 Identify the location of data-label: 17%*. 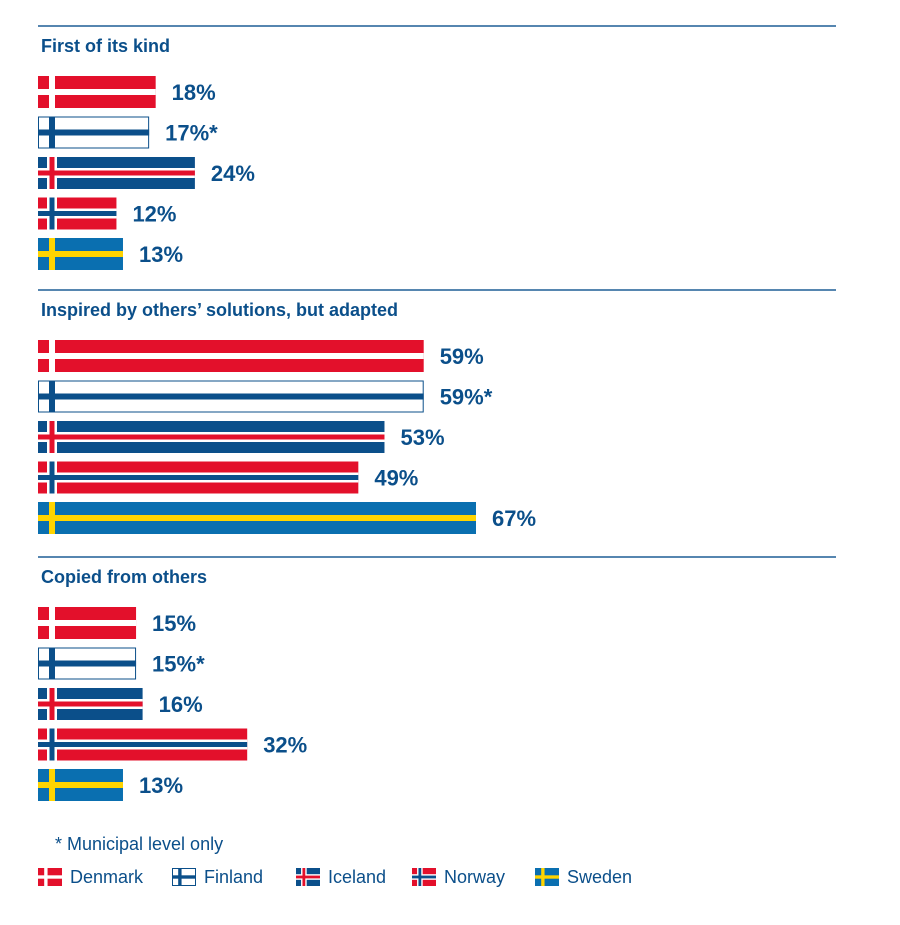
(191, 133).